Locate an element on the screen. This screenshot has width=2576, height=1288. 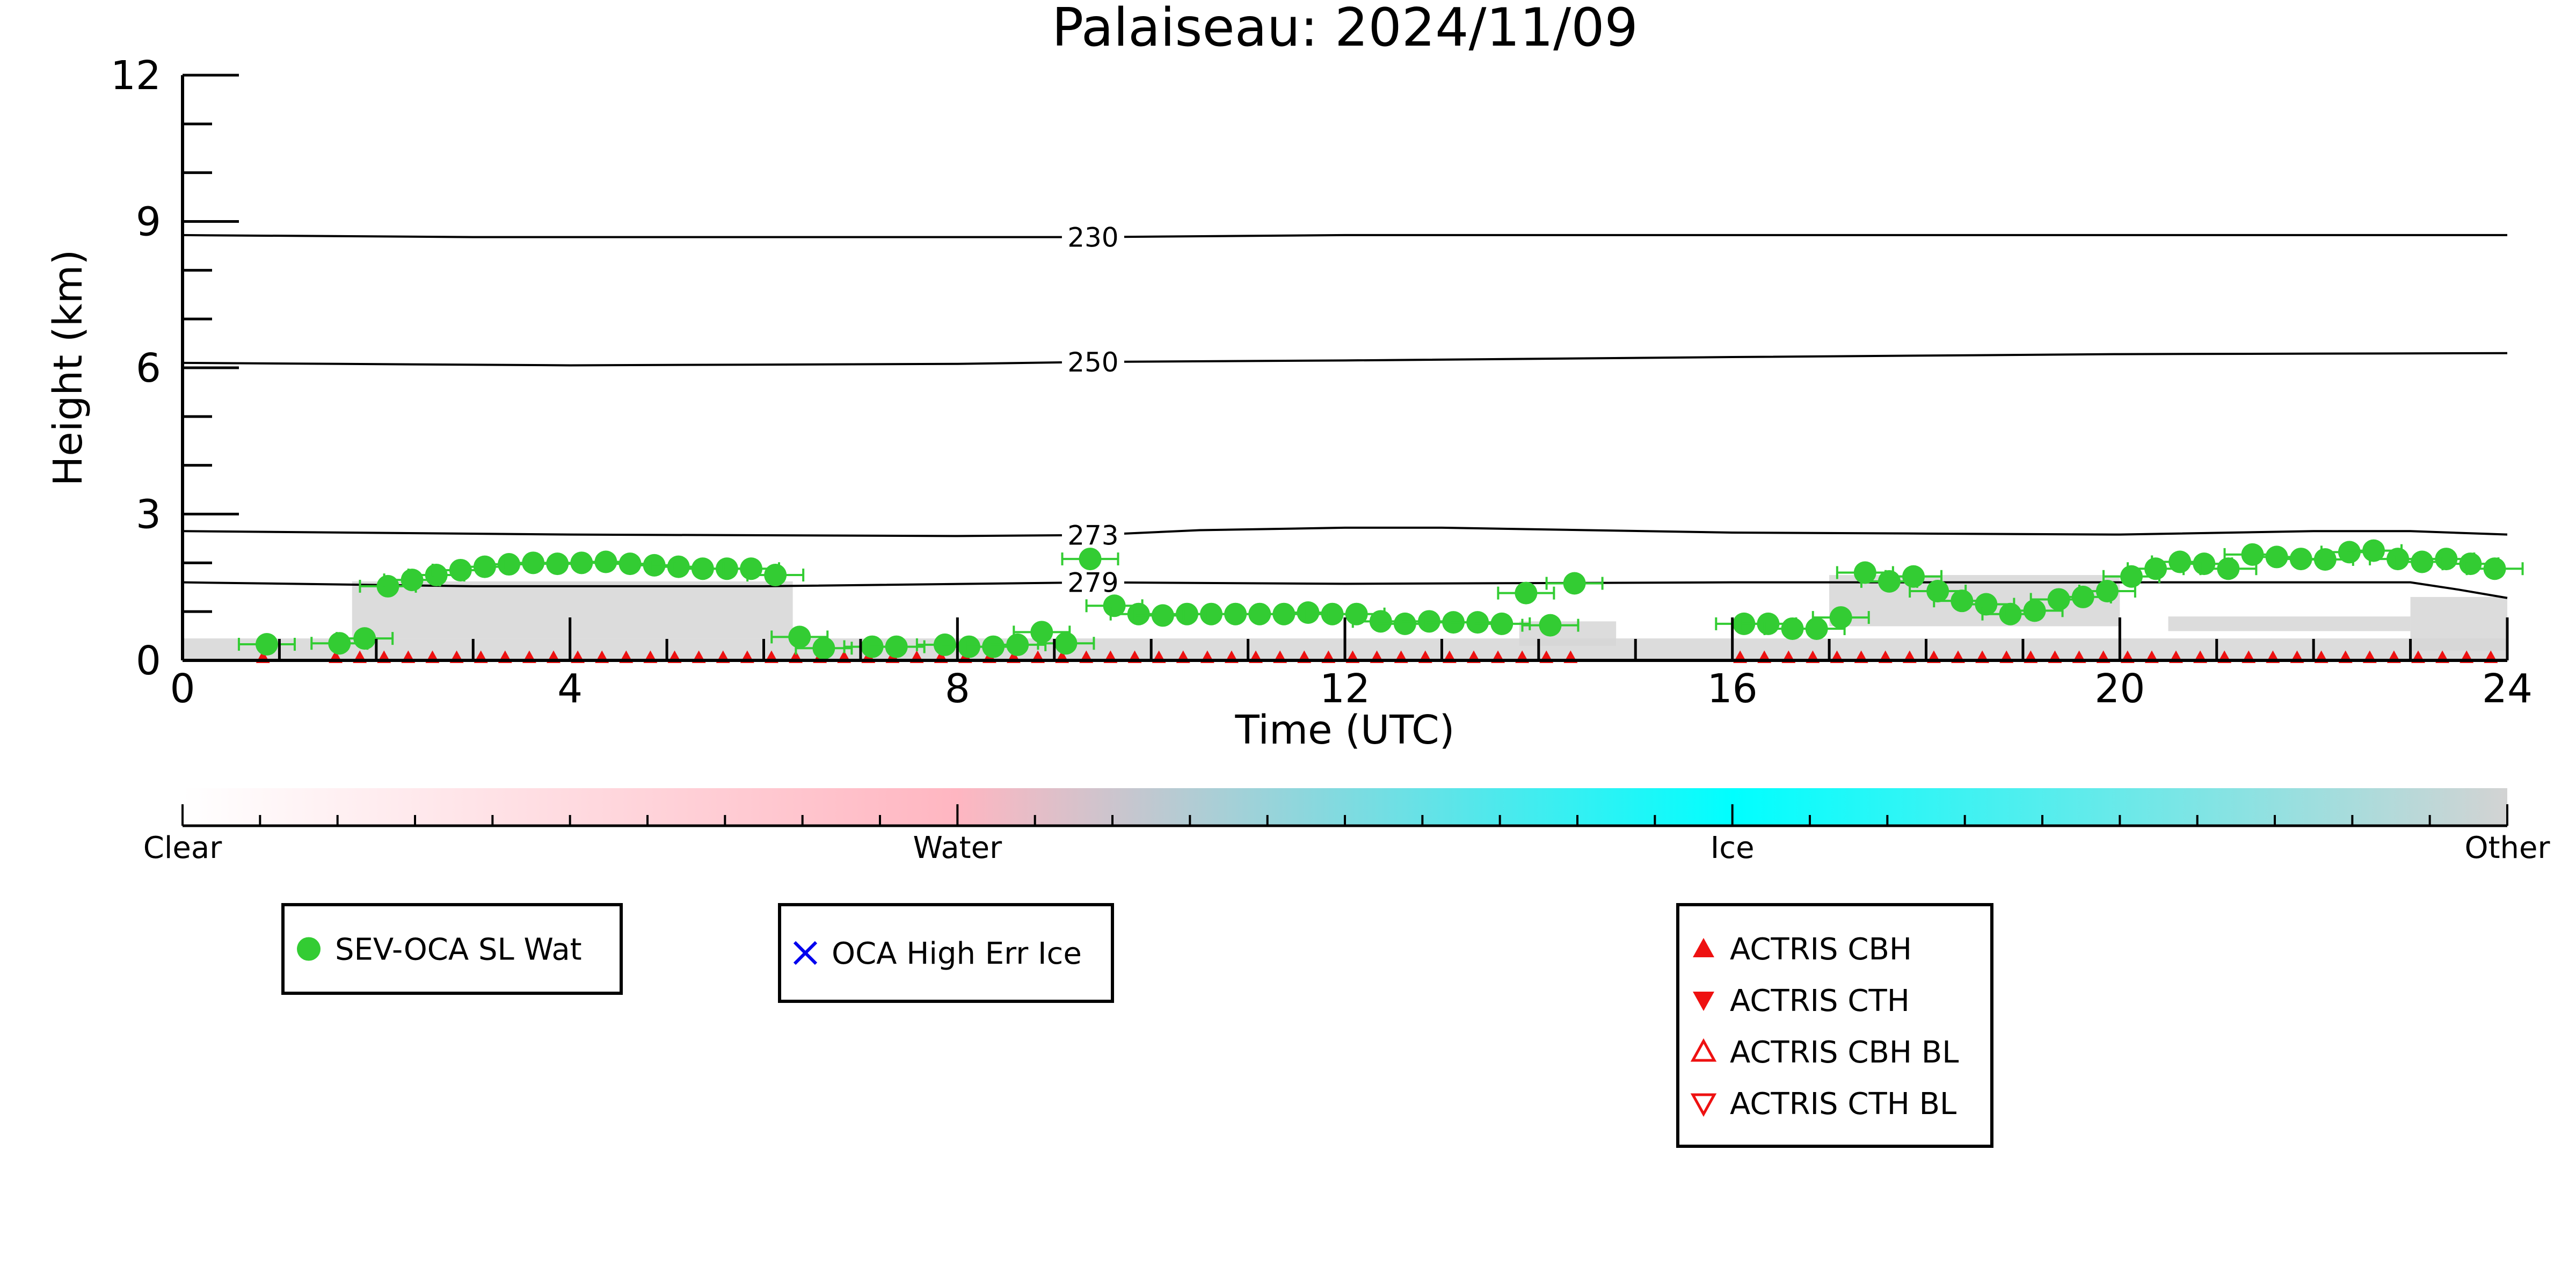
x-tick-label: 24 is located at coordinates (2507, 689).